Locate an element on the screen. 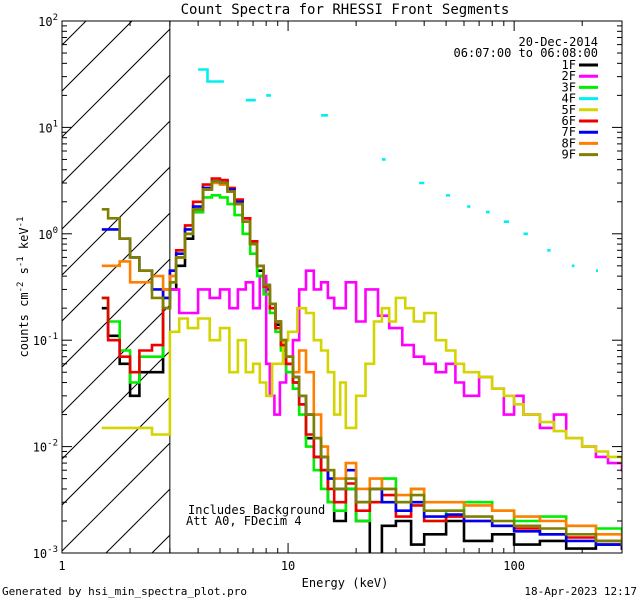 The height and width of the screenshot is (600, 640). legend-label-6F: 6F is located at coordinates (569, 121).